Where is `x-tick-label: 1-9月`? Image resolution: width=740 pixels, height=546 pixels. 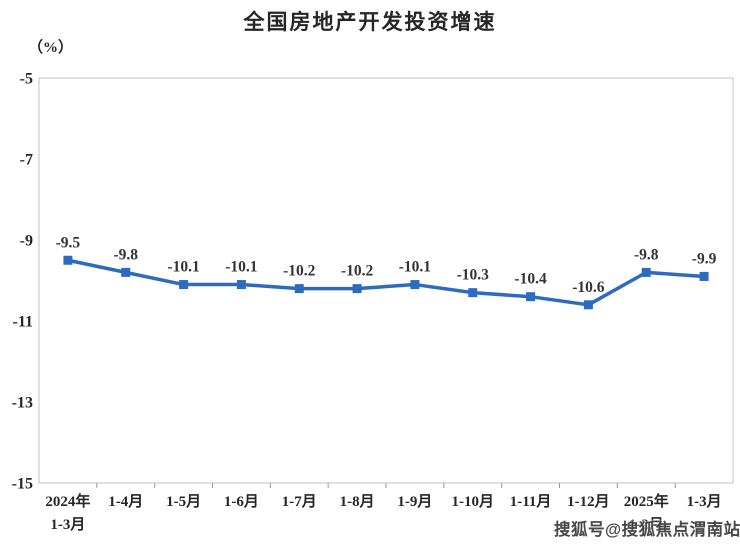 x-tick-label: 1-9月 is located at coordinates (414, 501).